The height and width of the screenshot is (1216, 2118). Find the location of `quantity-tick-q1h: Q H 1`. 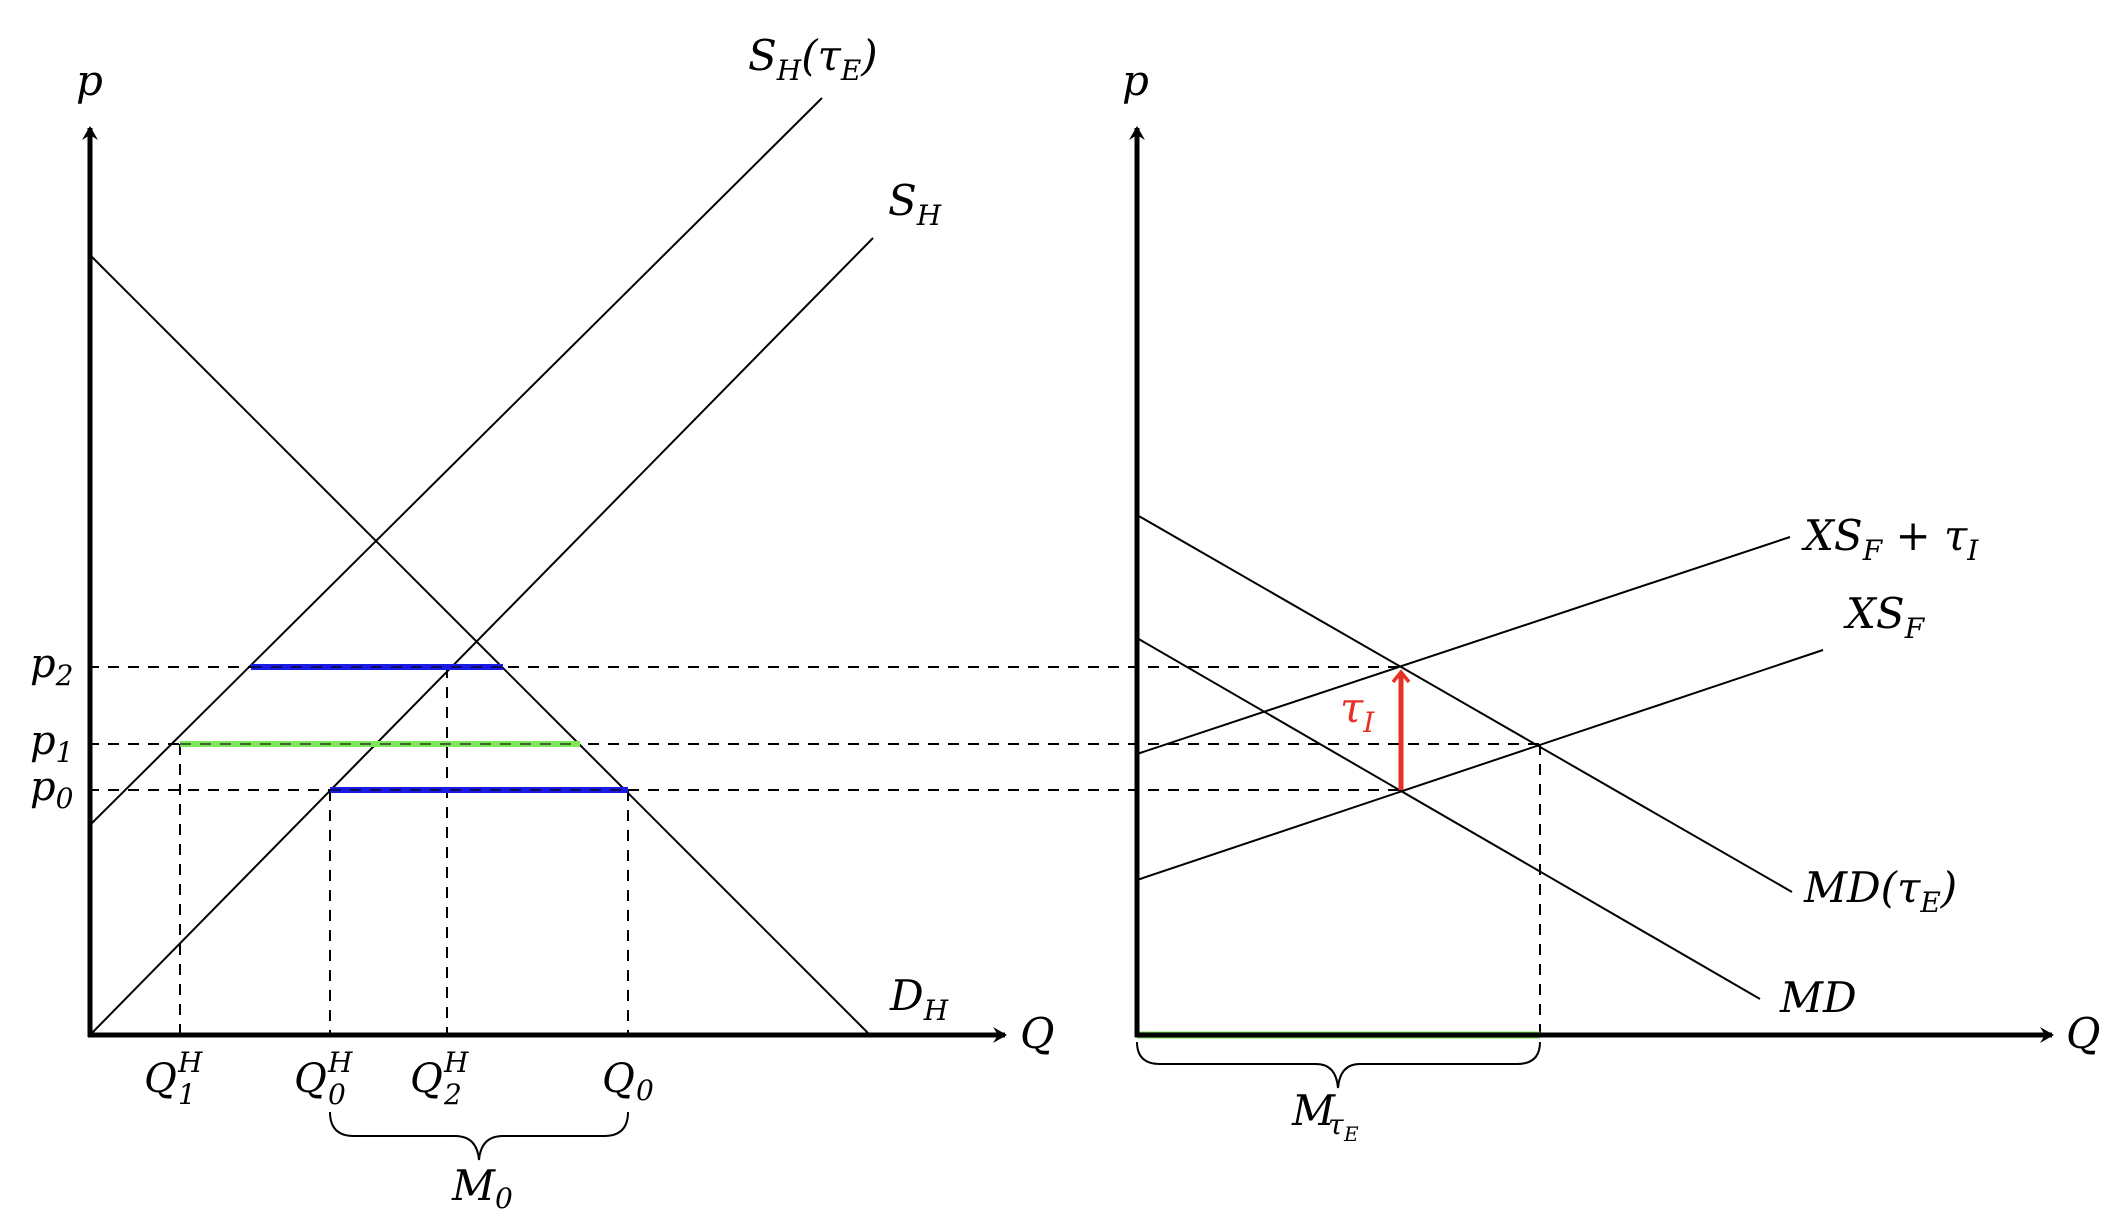

quantity-tick-q1h: Q H 1 is located at coordinates (173, 1078).